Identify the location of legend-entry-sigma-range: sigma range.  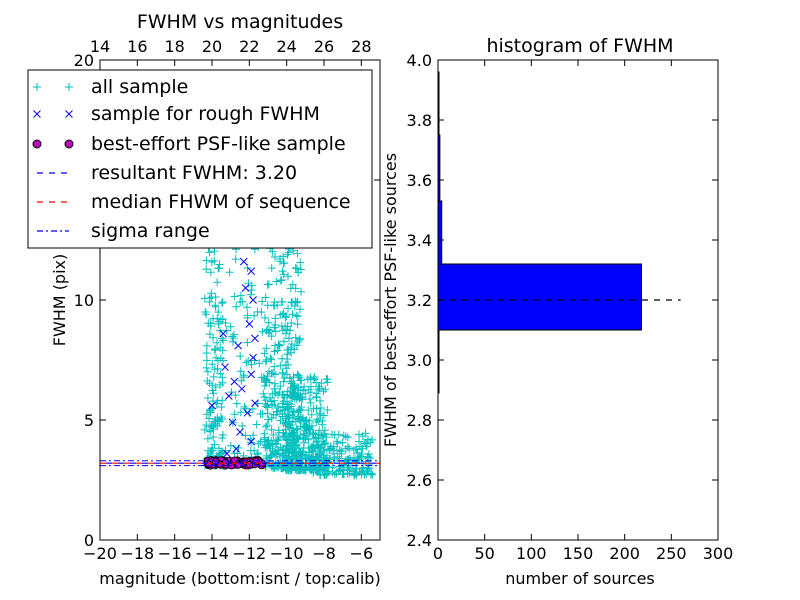
(123, 231).